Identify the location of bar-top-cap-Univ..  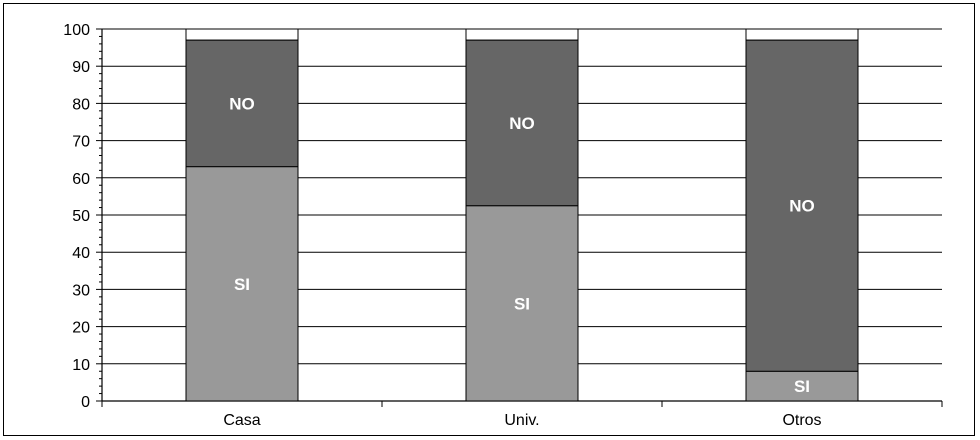
(522, 34).